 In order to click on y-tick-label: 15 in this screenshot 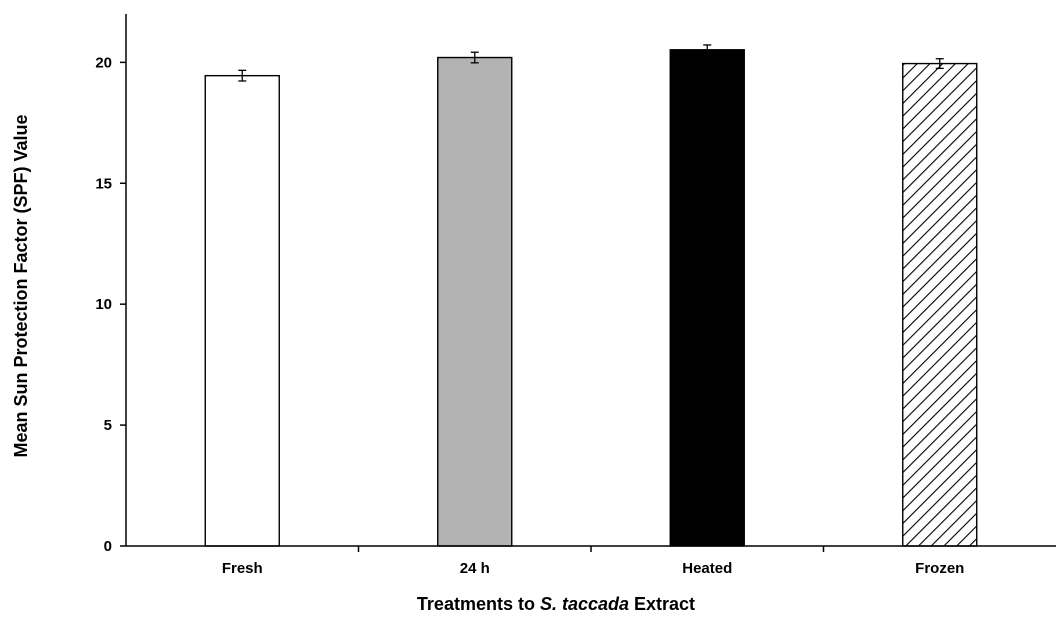, I will do `click(103, 183)`.